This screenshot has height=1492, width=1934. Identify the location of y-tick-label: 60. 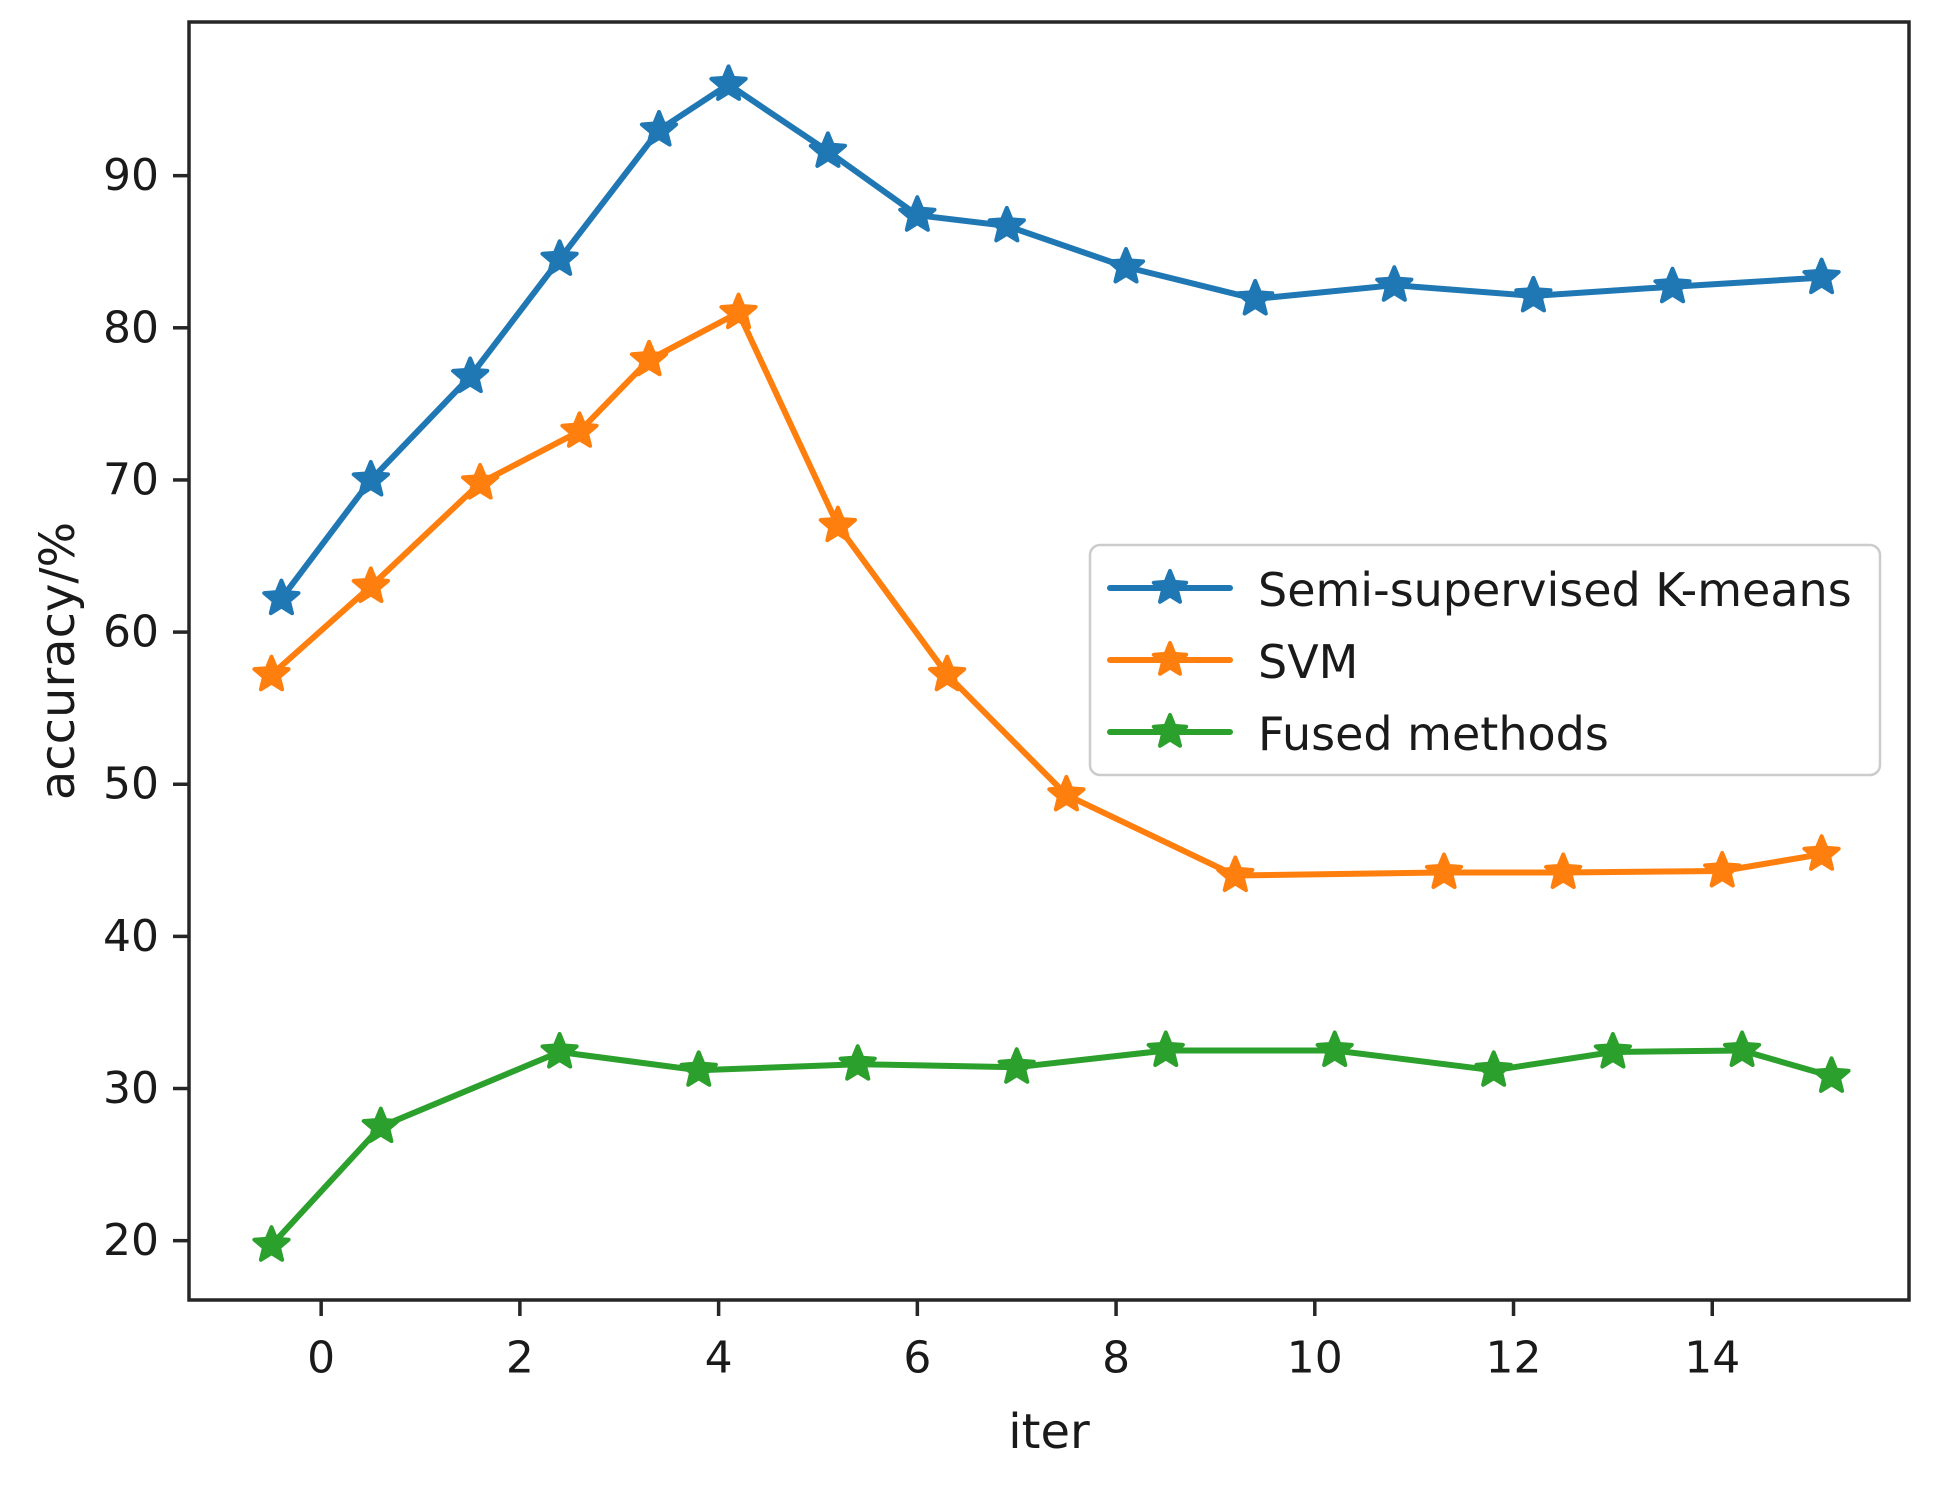
(131, 632).